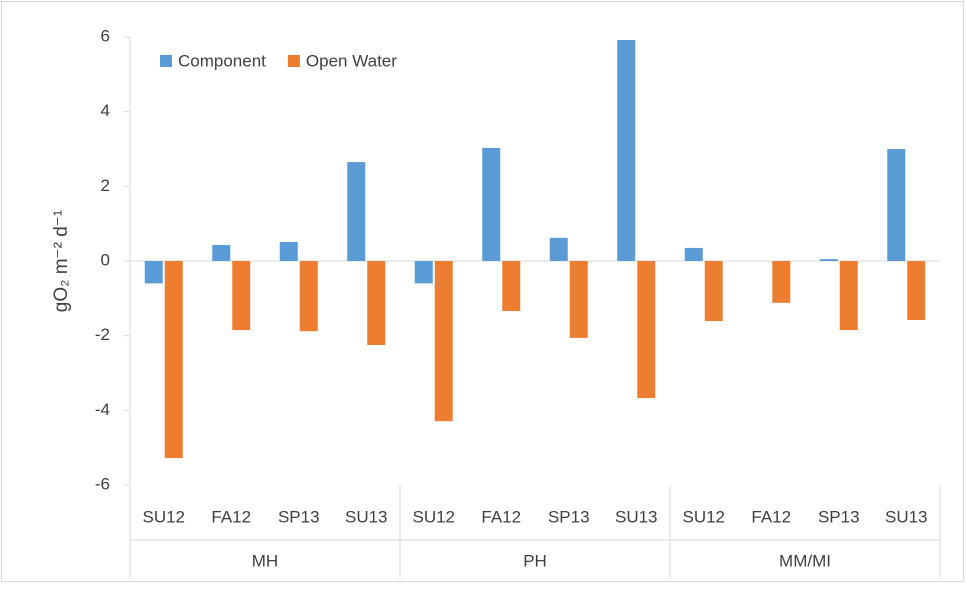  I want to click on y-tick-label: 0, so click(105, 259).